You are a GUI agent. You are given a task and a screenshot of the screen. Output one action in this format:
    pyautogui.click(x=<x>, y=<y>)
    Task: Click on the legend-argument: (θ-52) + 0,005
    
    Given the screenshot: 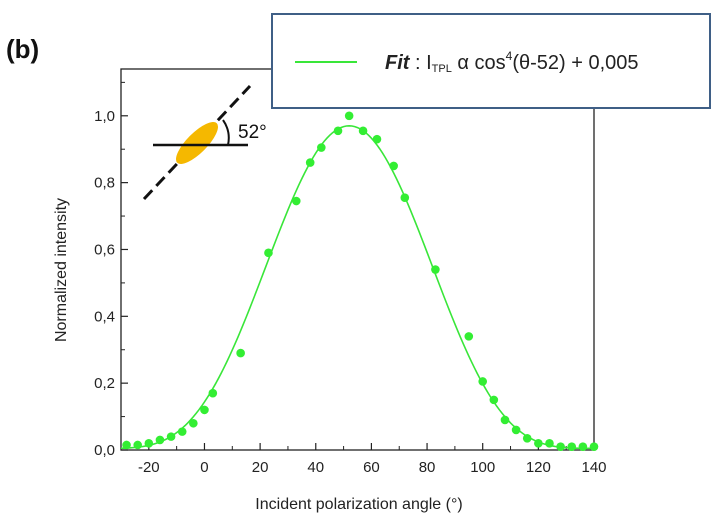 What is the action you would take?
    pyautogui.click(x=575, y=63)
    